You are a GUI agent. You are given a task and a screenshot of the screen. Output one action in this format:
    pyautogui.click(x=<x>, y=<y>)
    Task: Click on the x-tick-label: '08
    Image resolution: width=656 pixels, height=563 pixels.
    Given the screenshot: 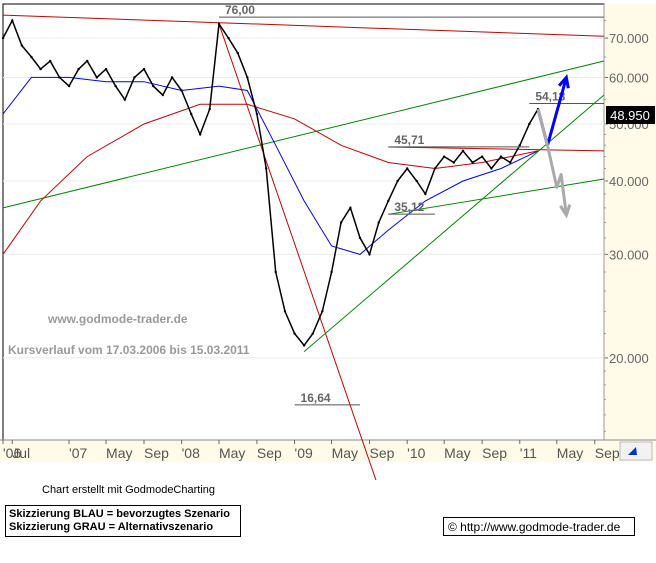 What is the action you would take?
    pyautogui.click(x=191, y=453)
    